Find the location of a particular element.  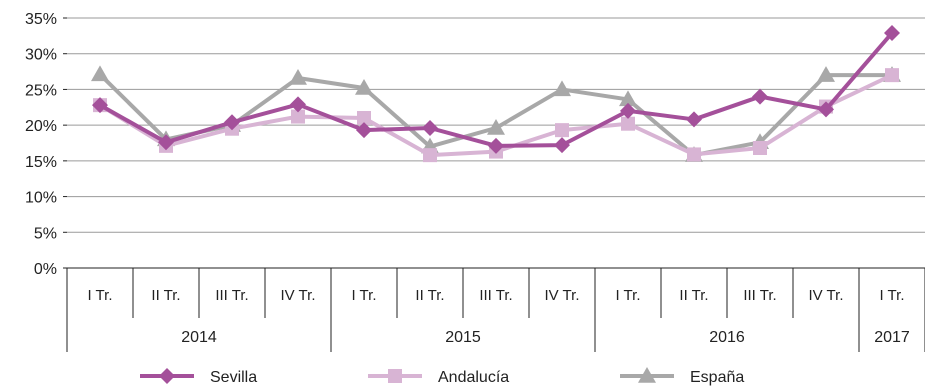

legend-label: Sevilla is located at coordinates (233, 377).